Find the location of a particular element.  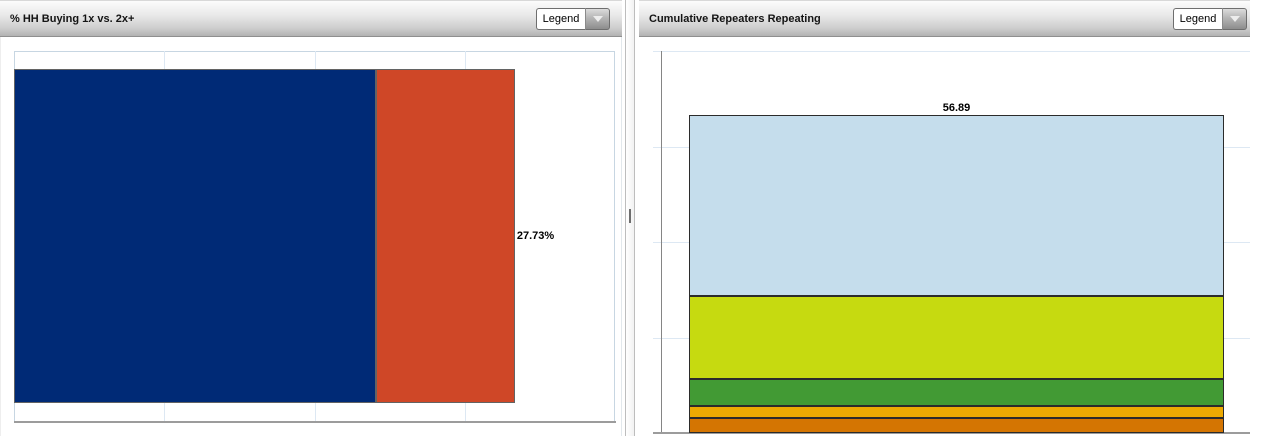

panel-splitter is located at coordinates (630, 218).